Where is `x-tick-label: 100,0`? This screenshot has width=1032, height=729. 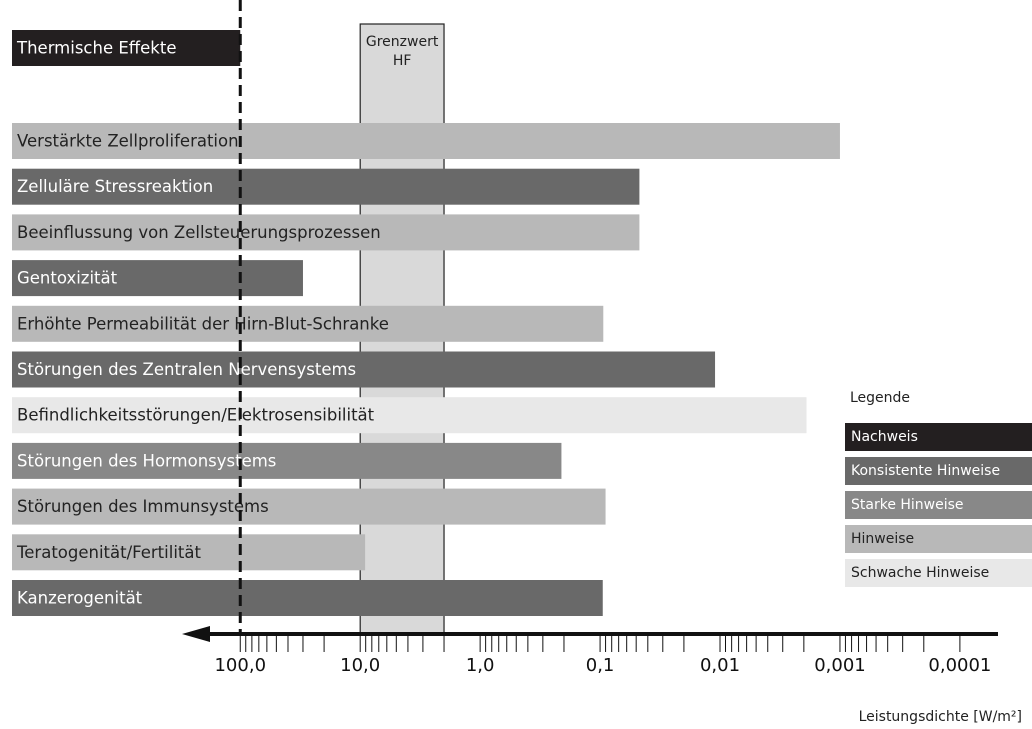 x-tick-label: 100,0 is located at coordinates (240, 665).